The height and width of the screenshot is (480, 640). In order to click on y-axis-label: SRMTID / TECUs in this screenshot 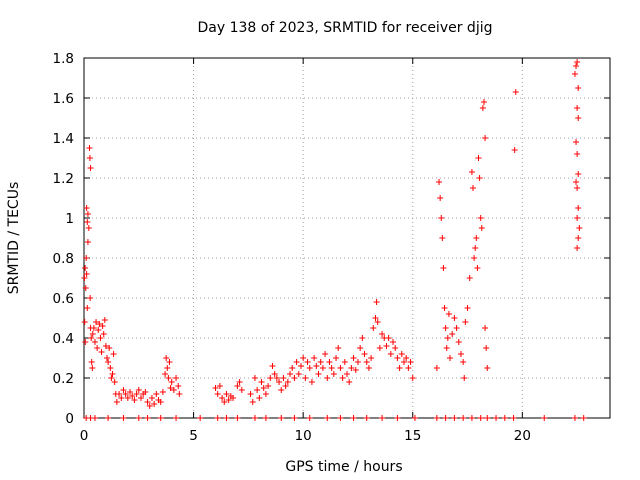, I will do `click(14, 238)`.